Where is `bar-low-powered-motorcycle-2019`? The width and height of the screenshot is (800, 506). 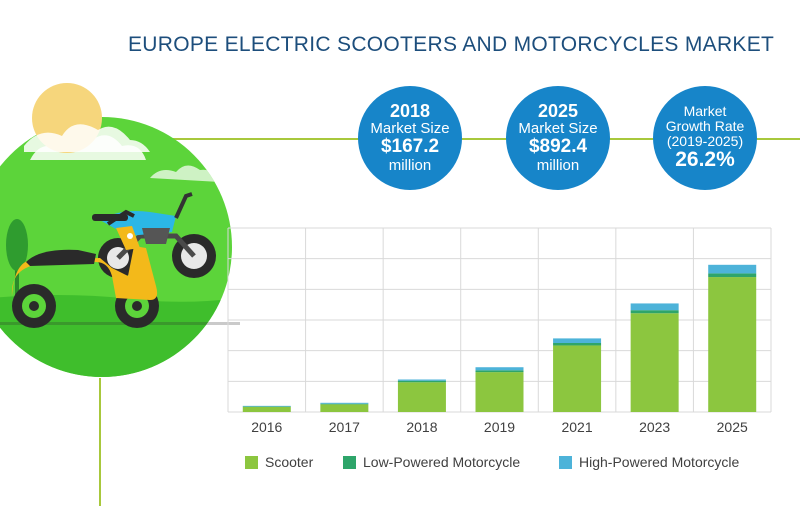
bar-low-powered-motorcycle-2019 is located at coordinates (499, 371).